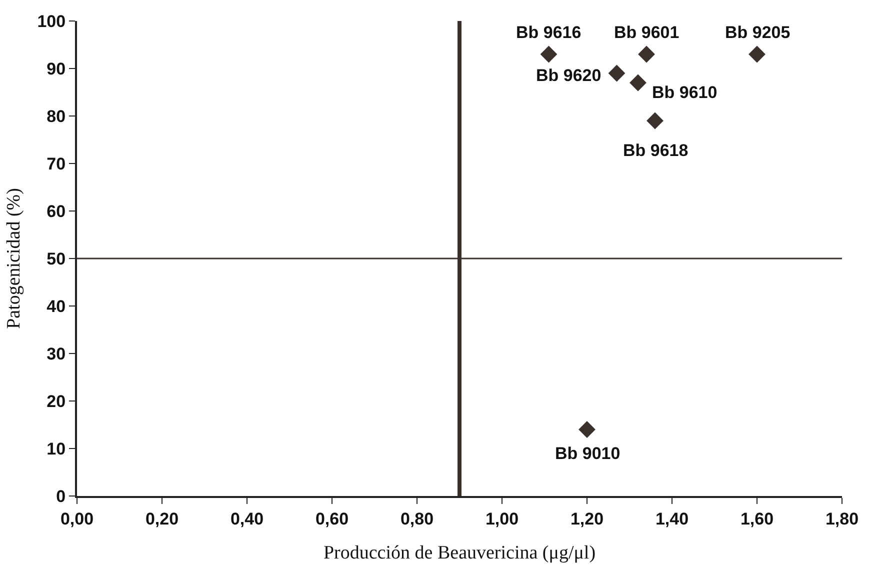 The height and width of the screenshot is (572, 871). I want to click on x-tick-label: 0,20, so click(162, 518).